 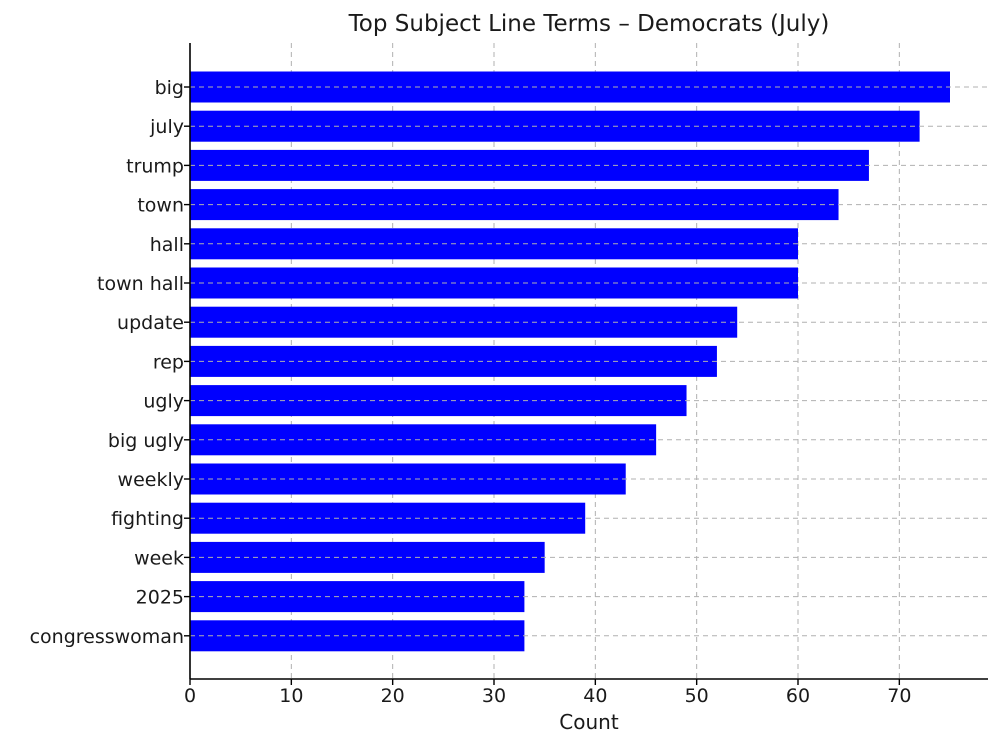 What do you see at coordinates (169, 88) in the screenshot?
I see `y-tick-label: big` at bounding box center [169, 88].